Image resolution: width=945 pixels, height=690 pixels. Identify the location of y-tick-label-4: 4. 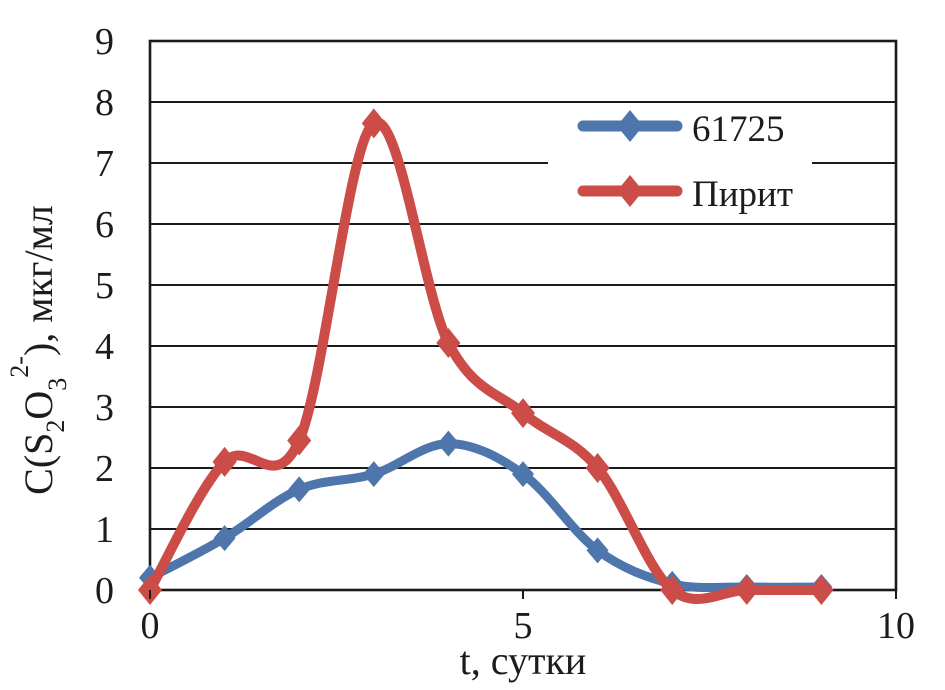
(104, 347).